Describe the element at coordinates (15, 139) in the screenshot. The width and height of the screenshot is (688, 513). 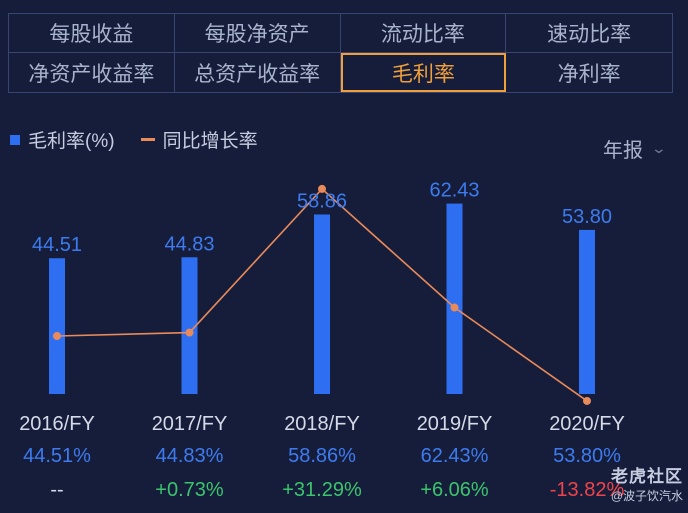
I see `legend-bar-swatch` at that location.